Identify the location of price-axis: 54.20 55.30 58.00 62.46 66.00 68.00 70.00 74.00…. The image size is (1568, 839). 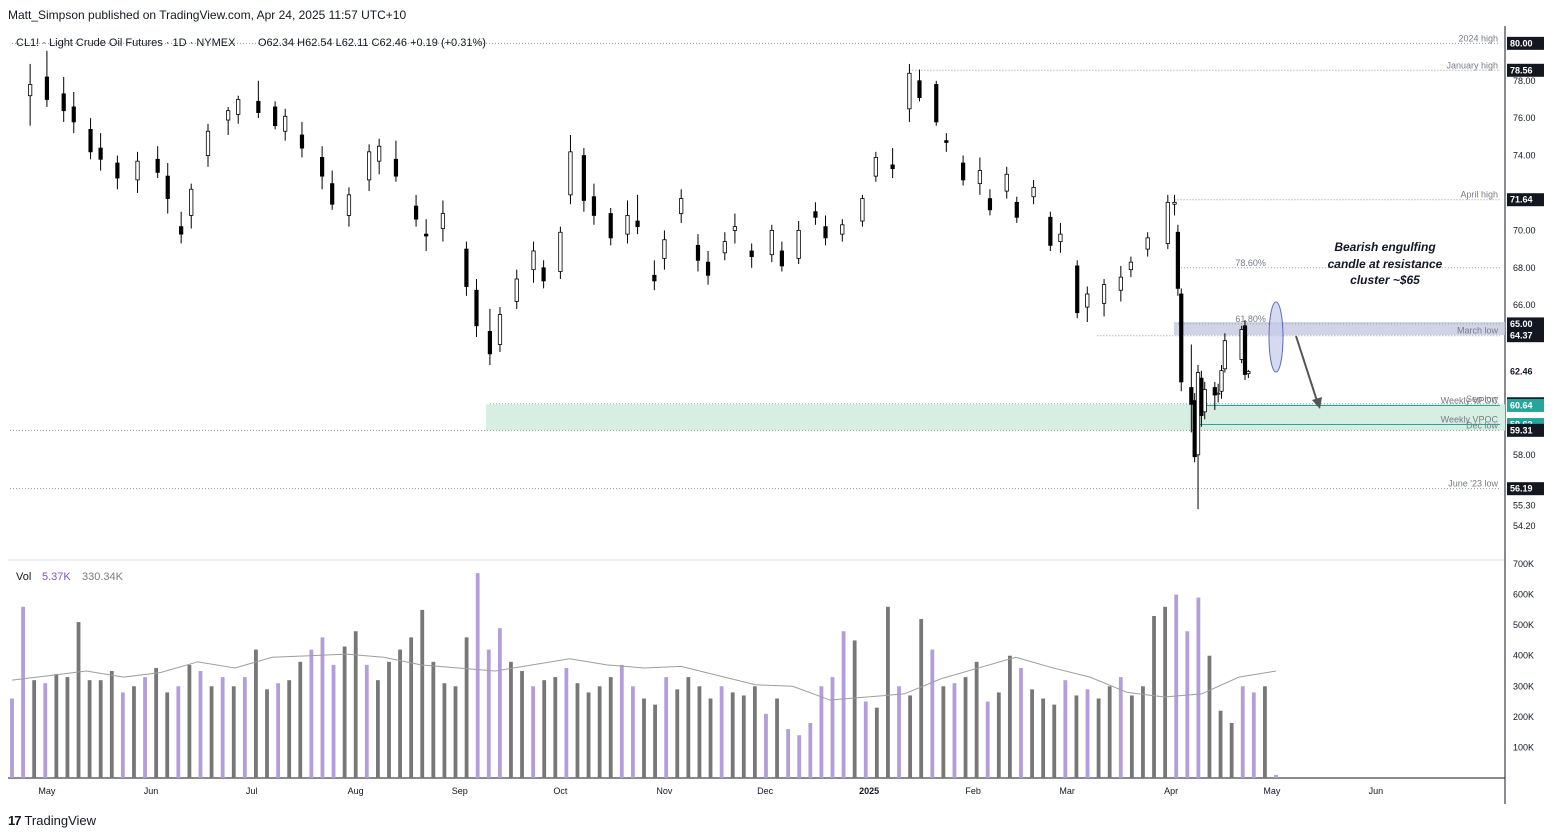
(1524, 303).